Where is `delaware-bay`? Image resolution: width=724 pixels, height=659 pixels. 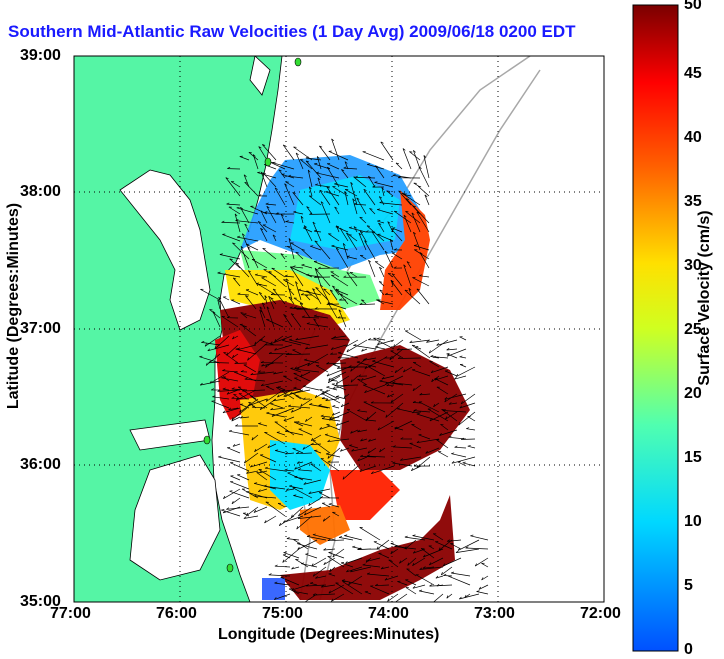 delaware-bay is located at coordinates (260, 76).